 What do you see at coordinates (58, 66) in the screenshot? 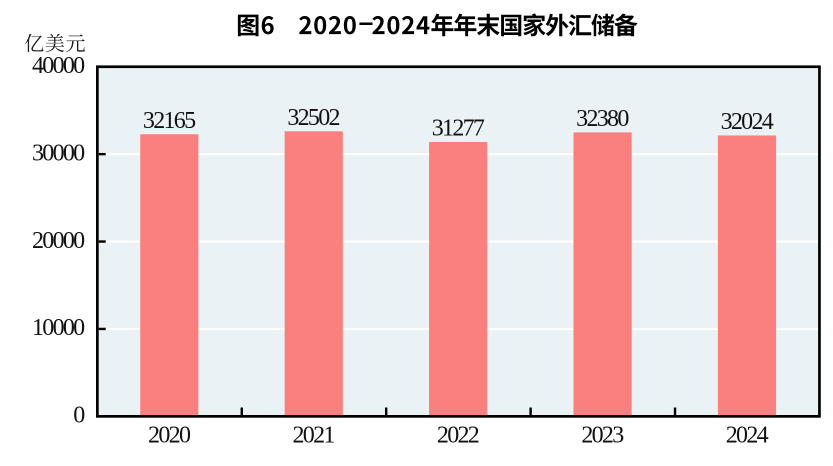
I see `svg-text: 40000` at bounding box center [58, 66].